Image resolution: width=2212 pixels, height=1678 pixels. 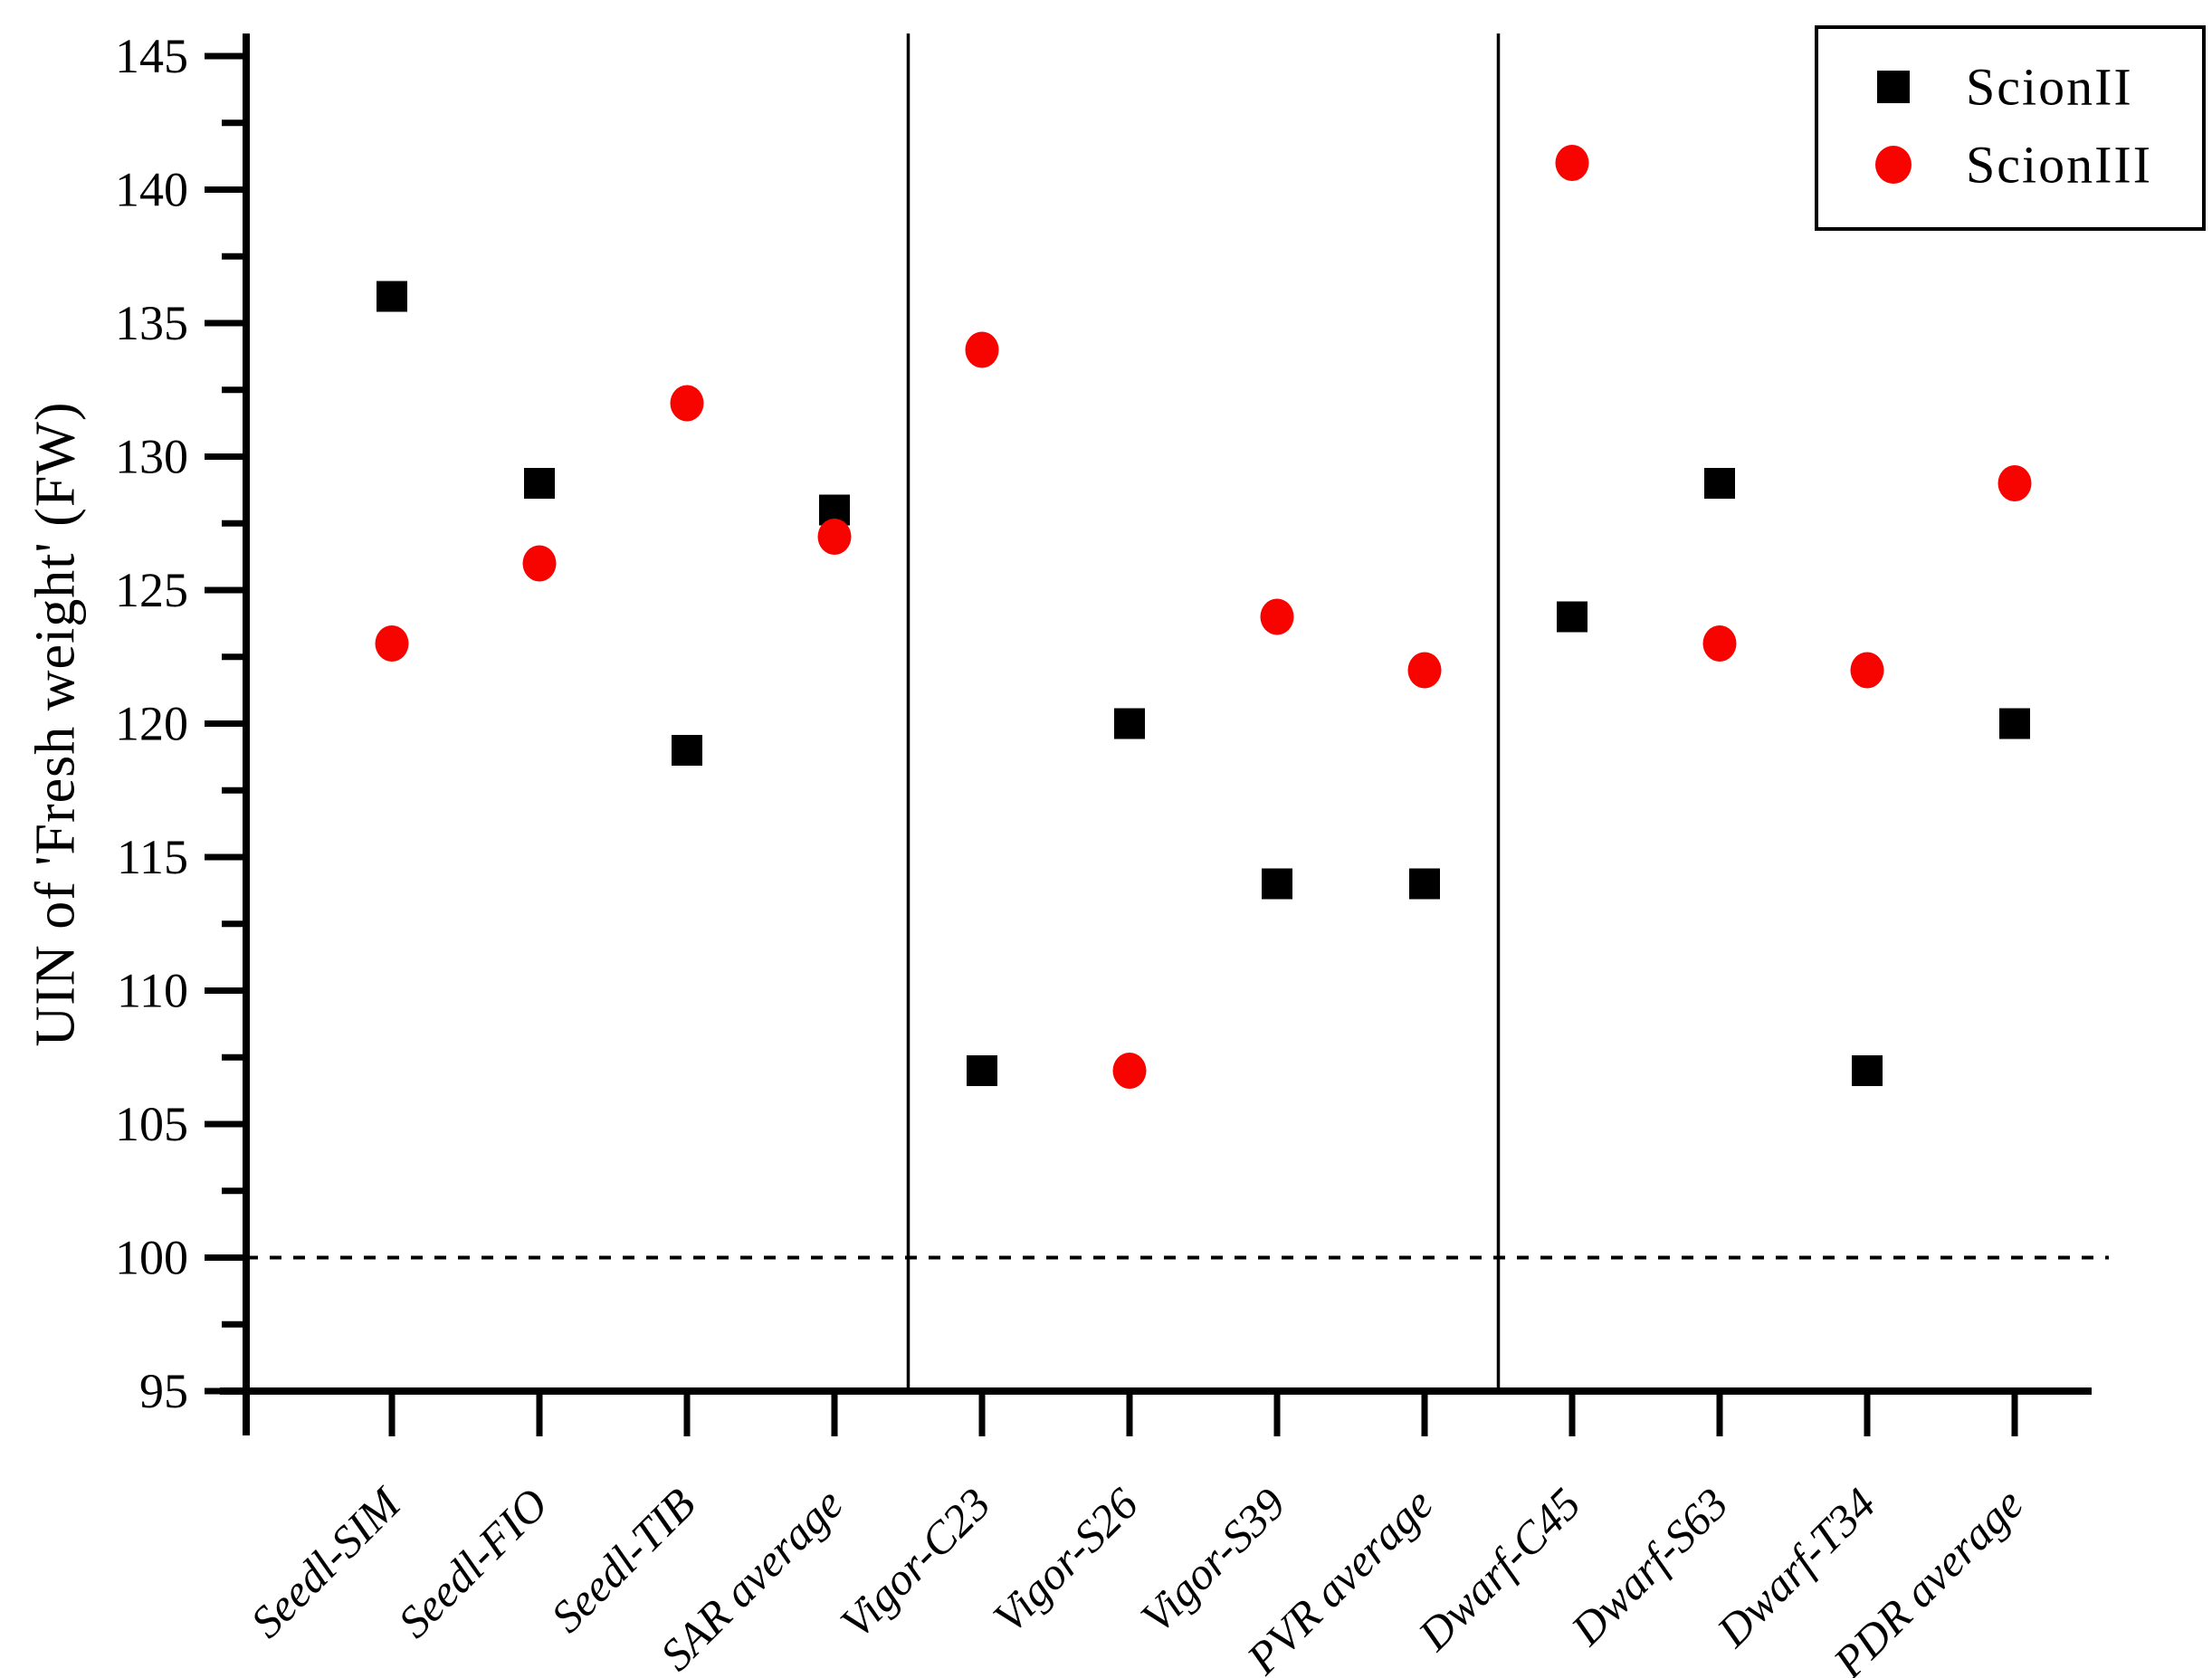 What do you see at coordinates (1065, 1560) in the screenshot?
I see `x-category-label: Vigor-S26` at bounding box center [1065, 1560].